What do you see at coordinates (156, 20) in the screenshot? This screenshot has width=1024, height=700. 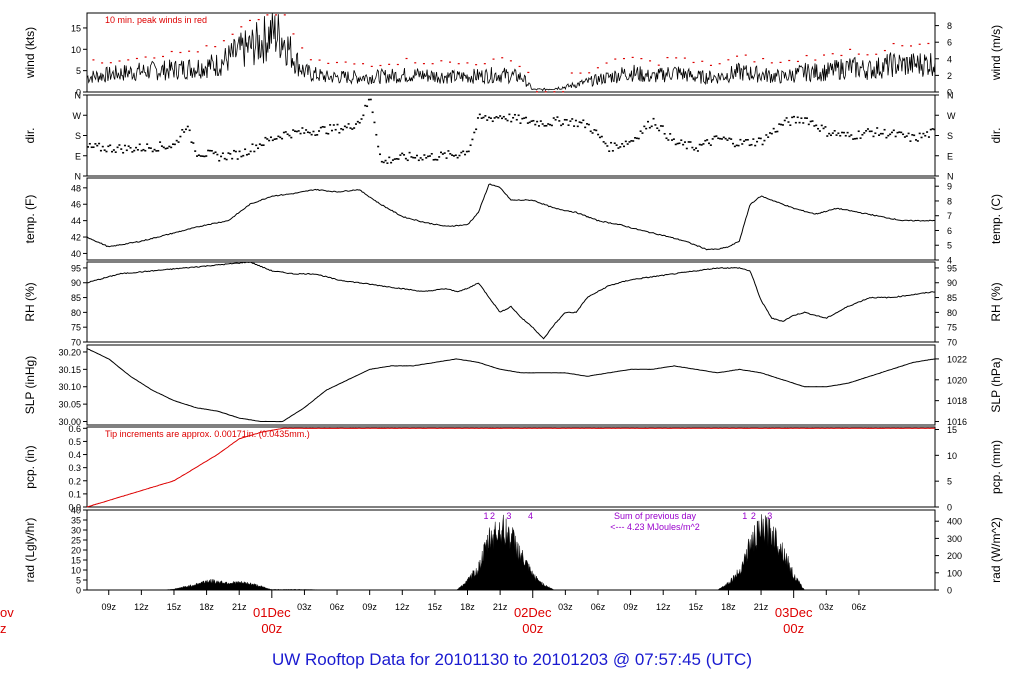 I see `annotation-wind: 10 min. peak winds in red` at bounding box center [156, 20].